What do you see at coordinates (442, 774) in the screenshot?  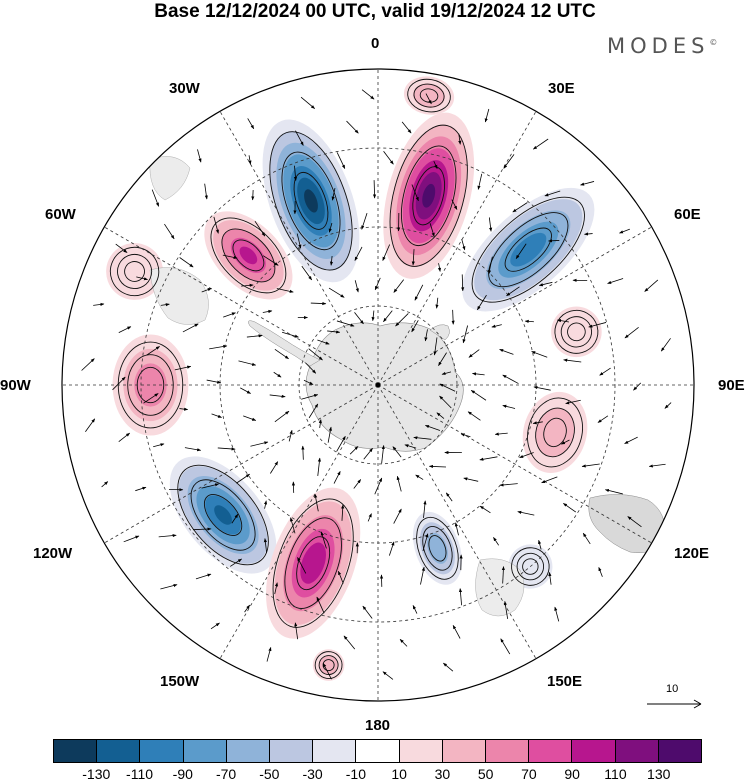 I see `colorbar-tick-label: 30` at bounding box center [442, 774].